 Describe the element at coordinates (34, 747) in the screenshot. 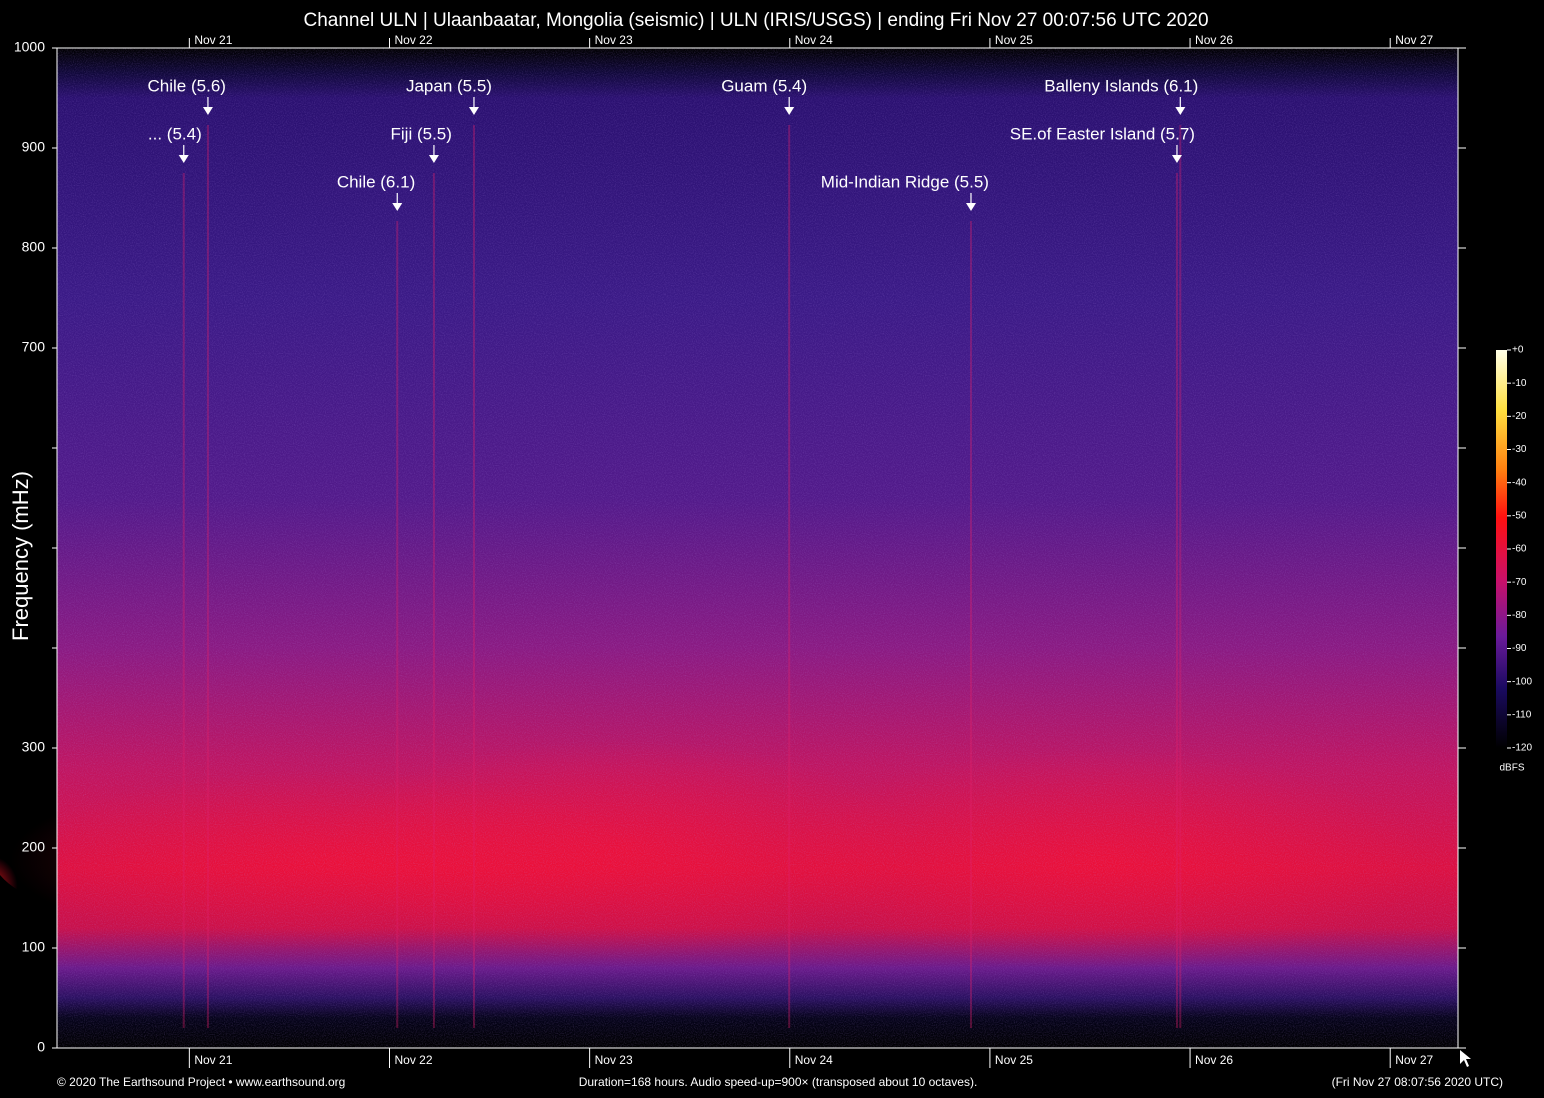

I see `y-tick-label: 300` at that location.